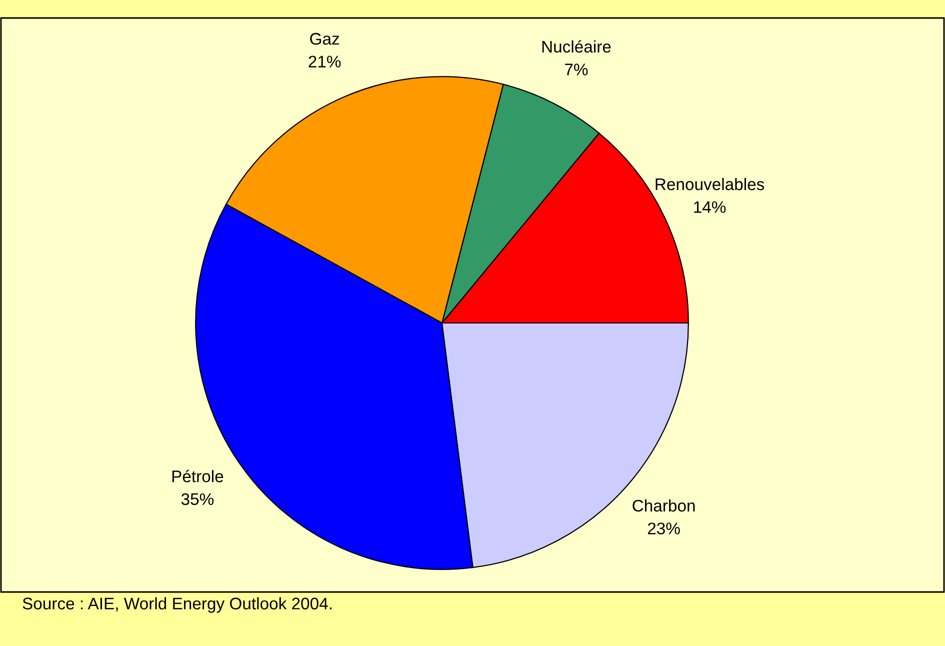 The height and width of the screenshot is (646, 945). I want to click on slice-label: Charbon, so click(663, 505).